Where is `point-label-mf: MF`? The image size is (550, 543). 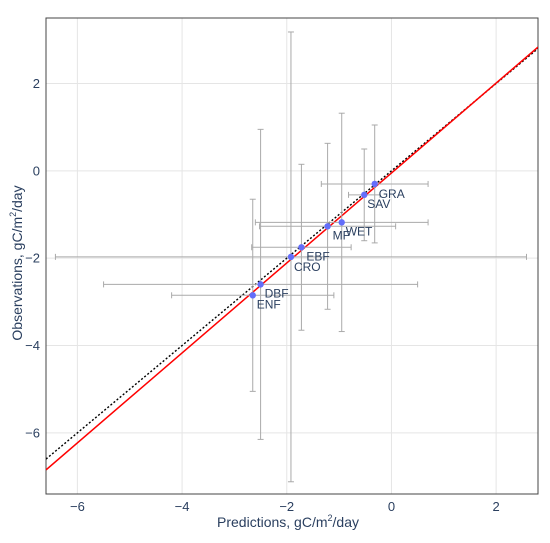
point-label-mf: MF is located at coordinates (341, 235).